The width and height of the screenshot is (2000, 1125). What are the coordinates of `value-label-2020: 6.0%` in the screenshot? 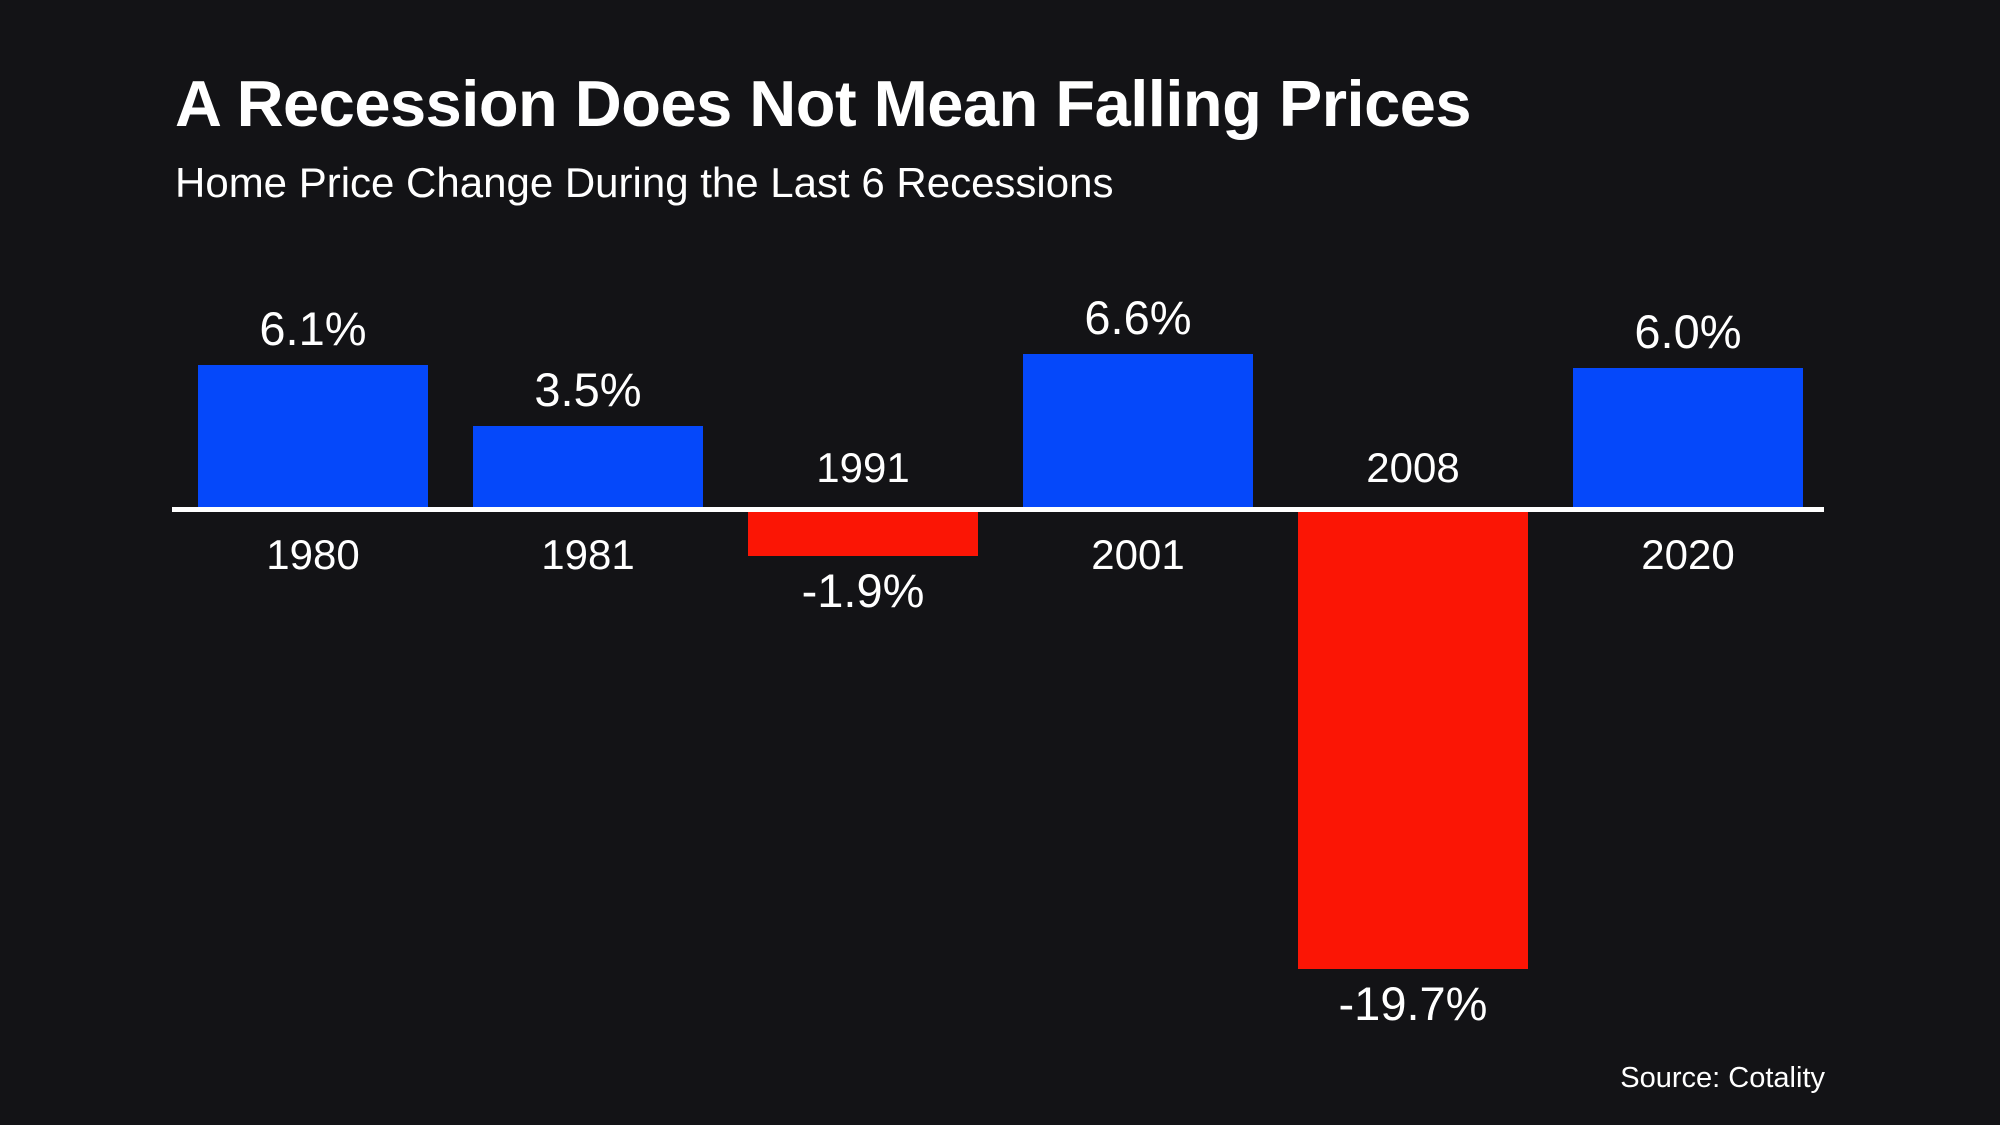 It's located at (1688, 331).